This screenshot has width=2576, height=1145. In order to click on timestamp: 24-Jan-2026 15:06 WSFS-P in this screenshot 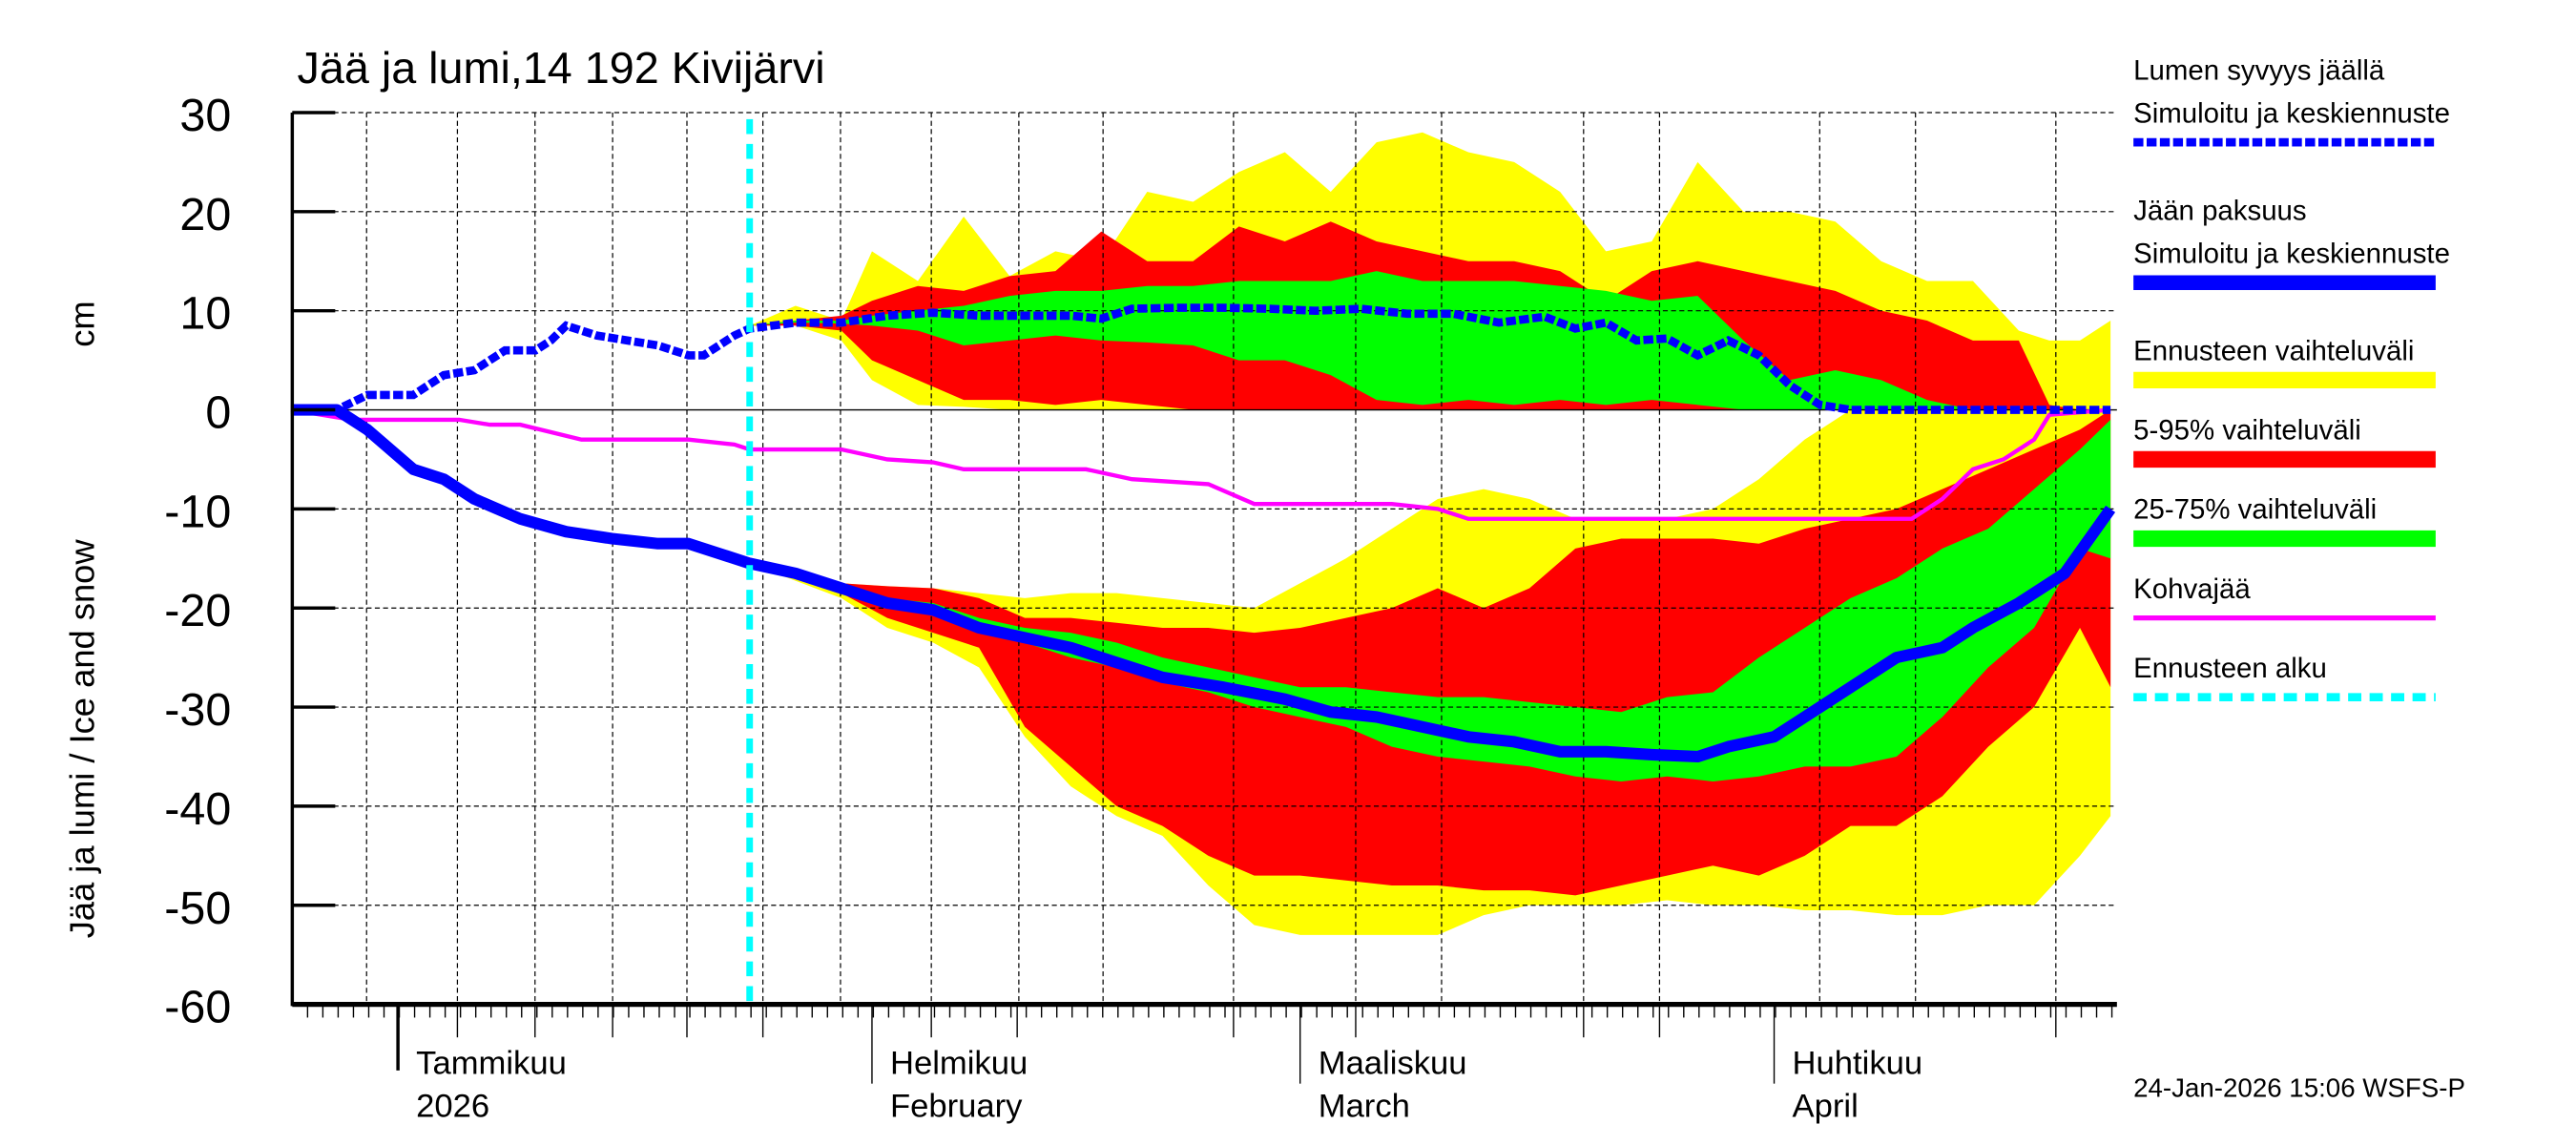, I will do `click(2299, 1088)`.